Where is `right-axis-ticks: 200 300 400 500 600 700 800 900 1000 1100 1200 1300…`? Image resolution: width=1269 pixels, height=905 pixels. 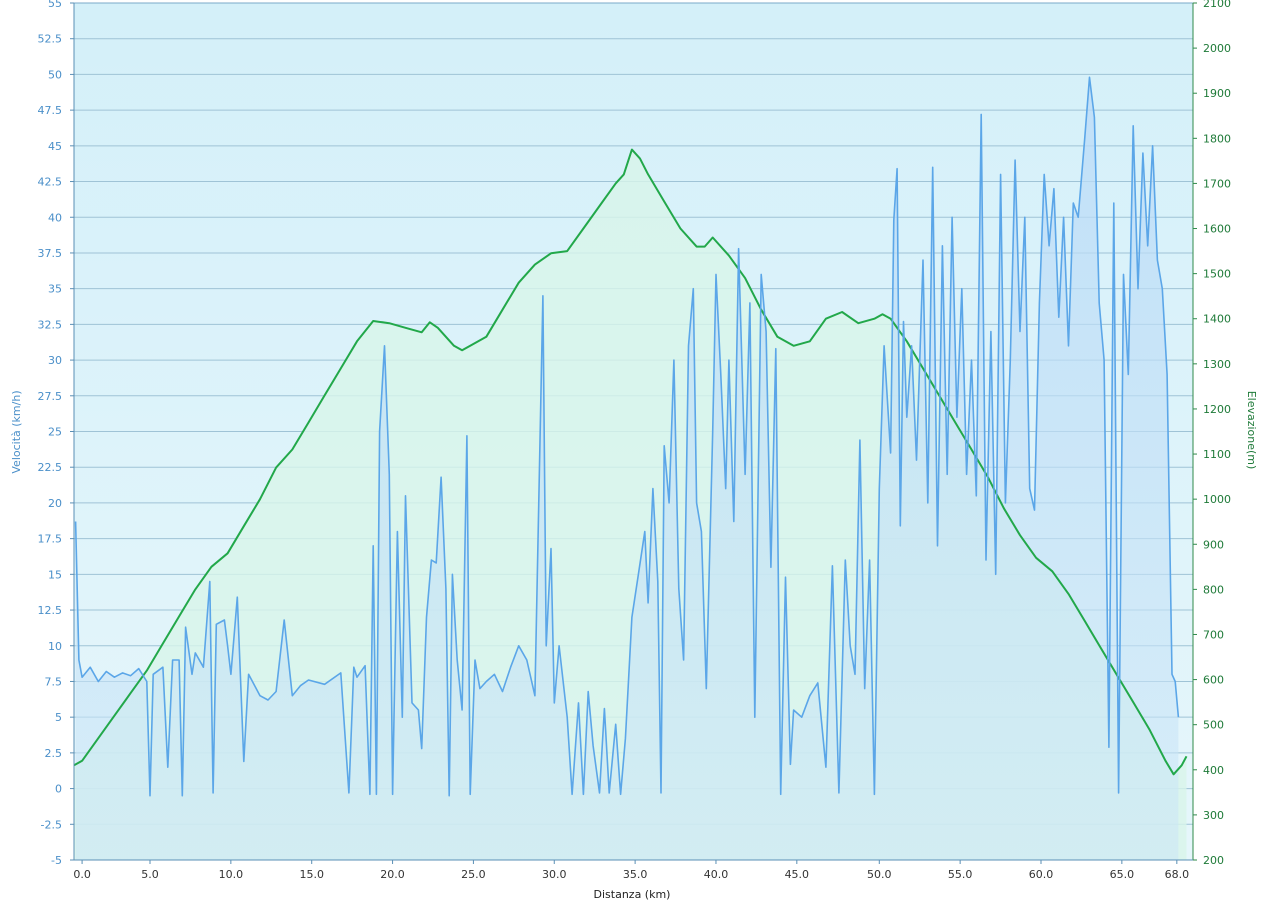 right-axis-ticks: 200 300 400 500 600 700 800 900 1000 1100 1200 1300… is located at coordinates (1212, 433).